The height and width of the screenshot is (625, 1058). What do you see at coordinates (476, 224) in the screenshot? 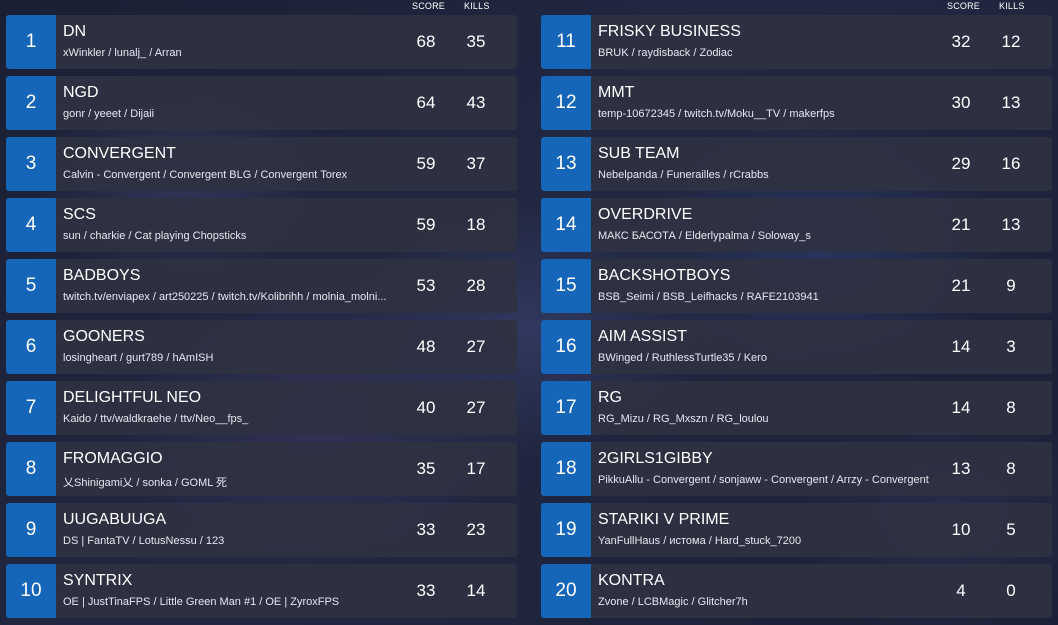
I see `team-kills: 18` at bounding box center [476, 224].